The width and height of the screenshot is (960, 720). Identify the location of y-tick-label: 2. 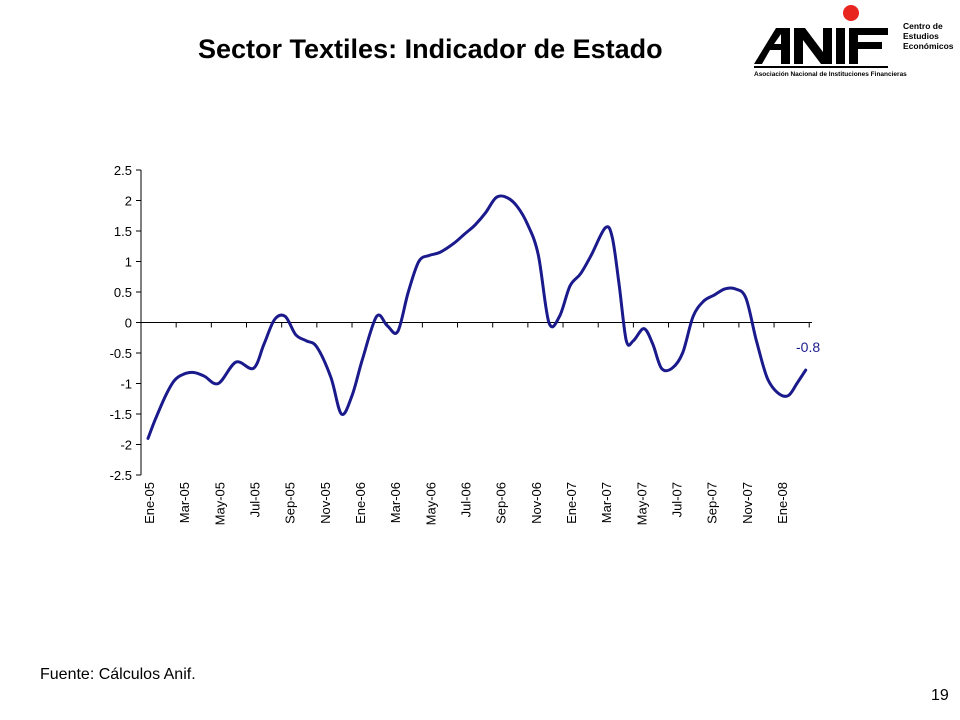
(128, 201).